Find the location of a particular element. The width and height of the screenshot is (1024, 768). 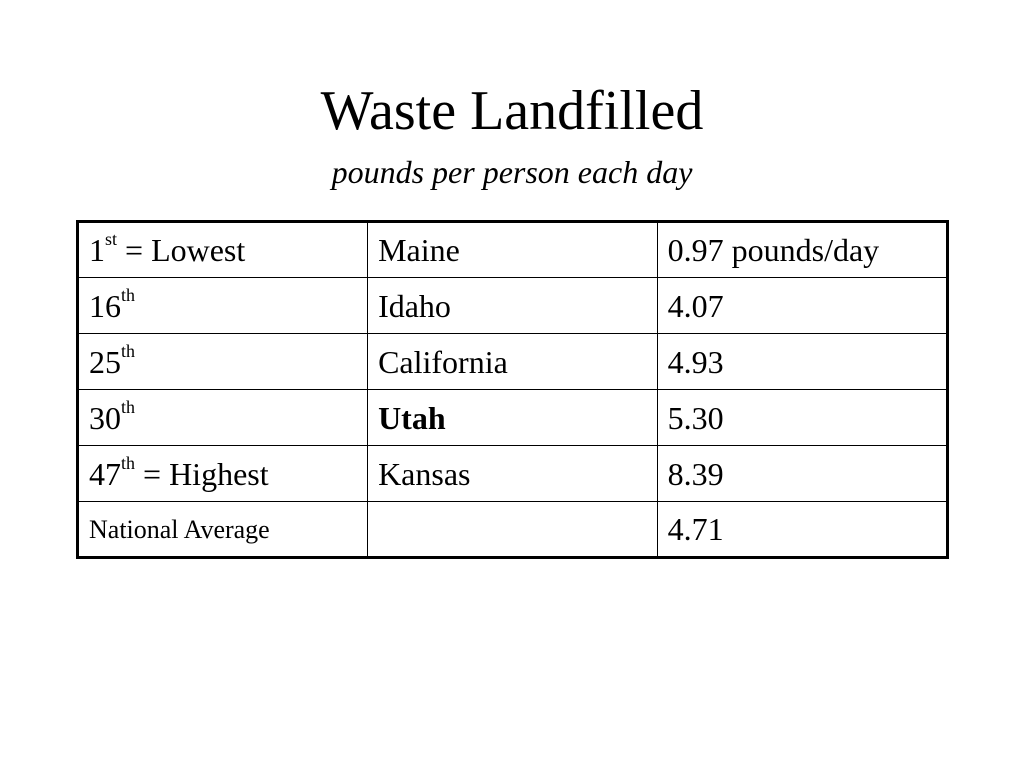

value-cell: 4.07 is located at coordinates (802, 305).